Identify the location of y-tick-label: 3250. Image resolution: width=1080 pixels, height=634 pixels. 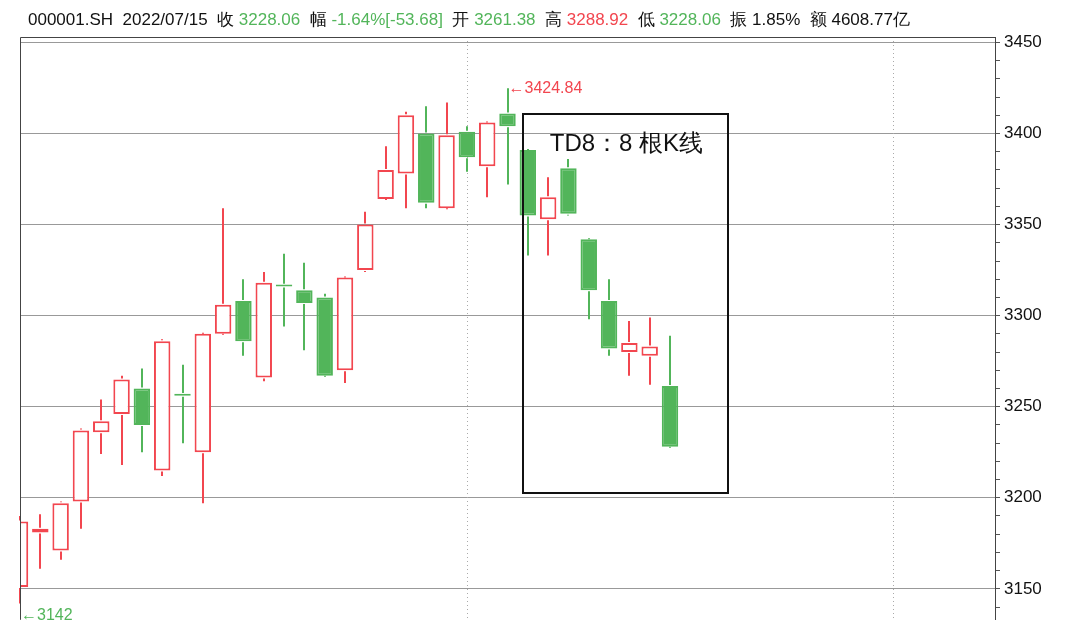
(1023, 406).